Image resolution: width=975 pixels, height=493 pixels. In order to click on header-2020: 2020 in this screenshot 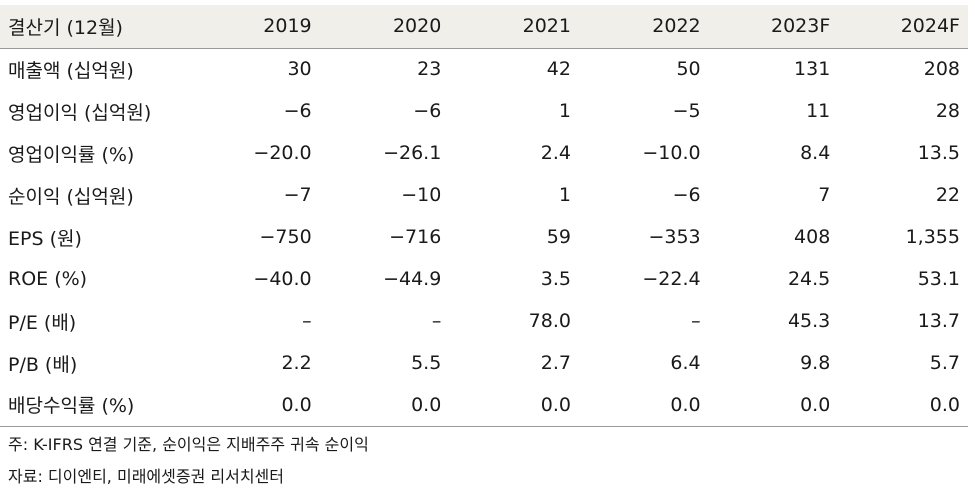, I will do `click(384, 27)`.